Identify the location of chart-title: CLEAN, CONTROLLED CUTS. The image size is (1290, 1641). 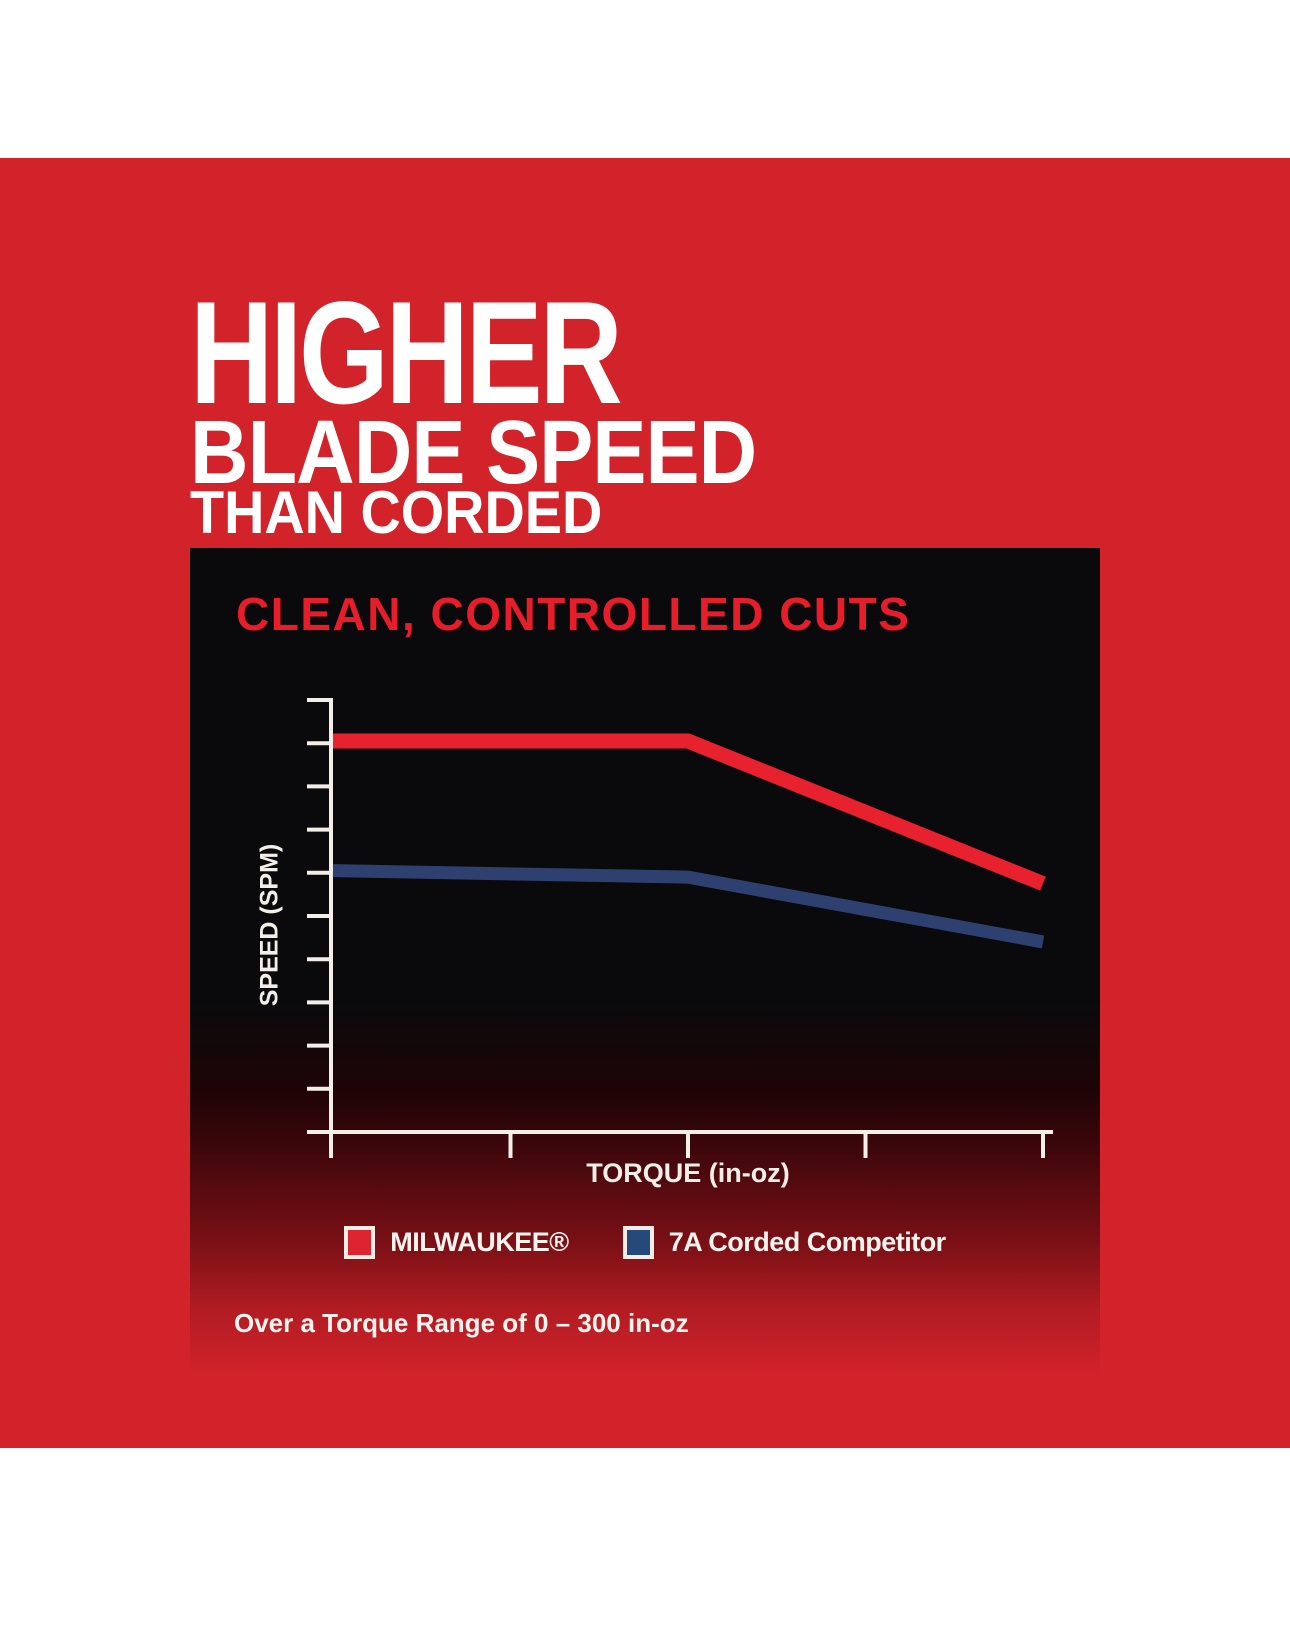
(573, 614).